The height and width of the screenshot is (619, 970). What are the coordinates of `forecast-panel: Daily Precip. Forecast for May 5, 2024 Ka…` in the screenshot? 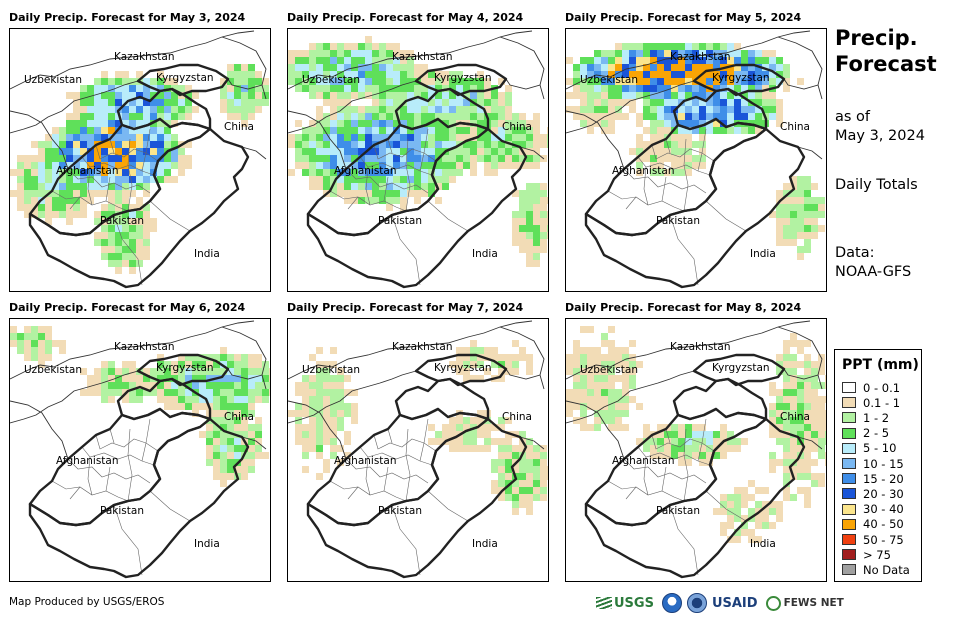 It's located at (696, 151).